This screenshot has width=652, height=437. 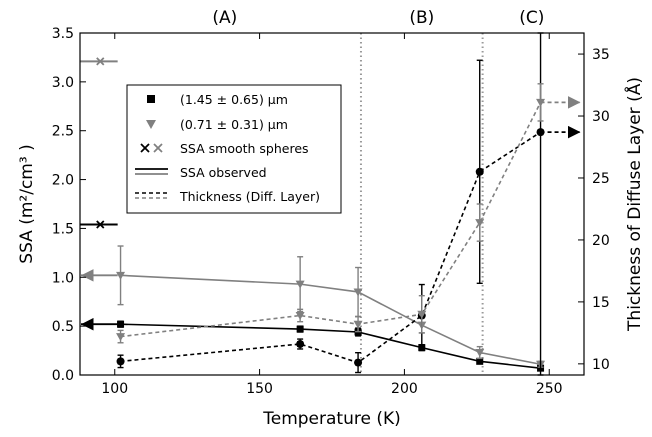 I want to click on legend-entry: SSA observed, so click(x=201, y=172).